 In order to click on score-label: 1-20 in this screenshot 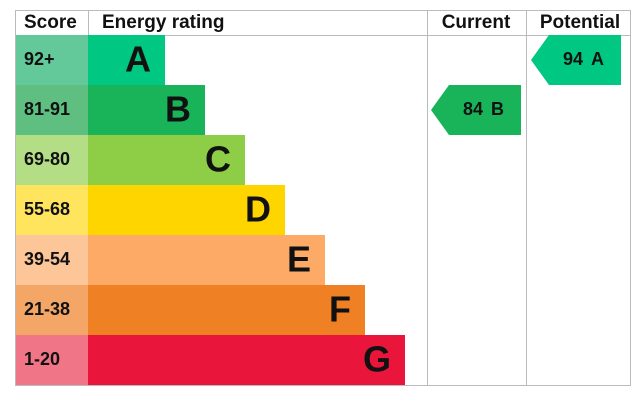, I will do `click(42, 359)`.